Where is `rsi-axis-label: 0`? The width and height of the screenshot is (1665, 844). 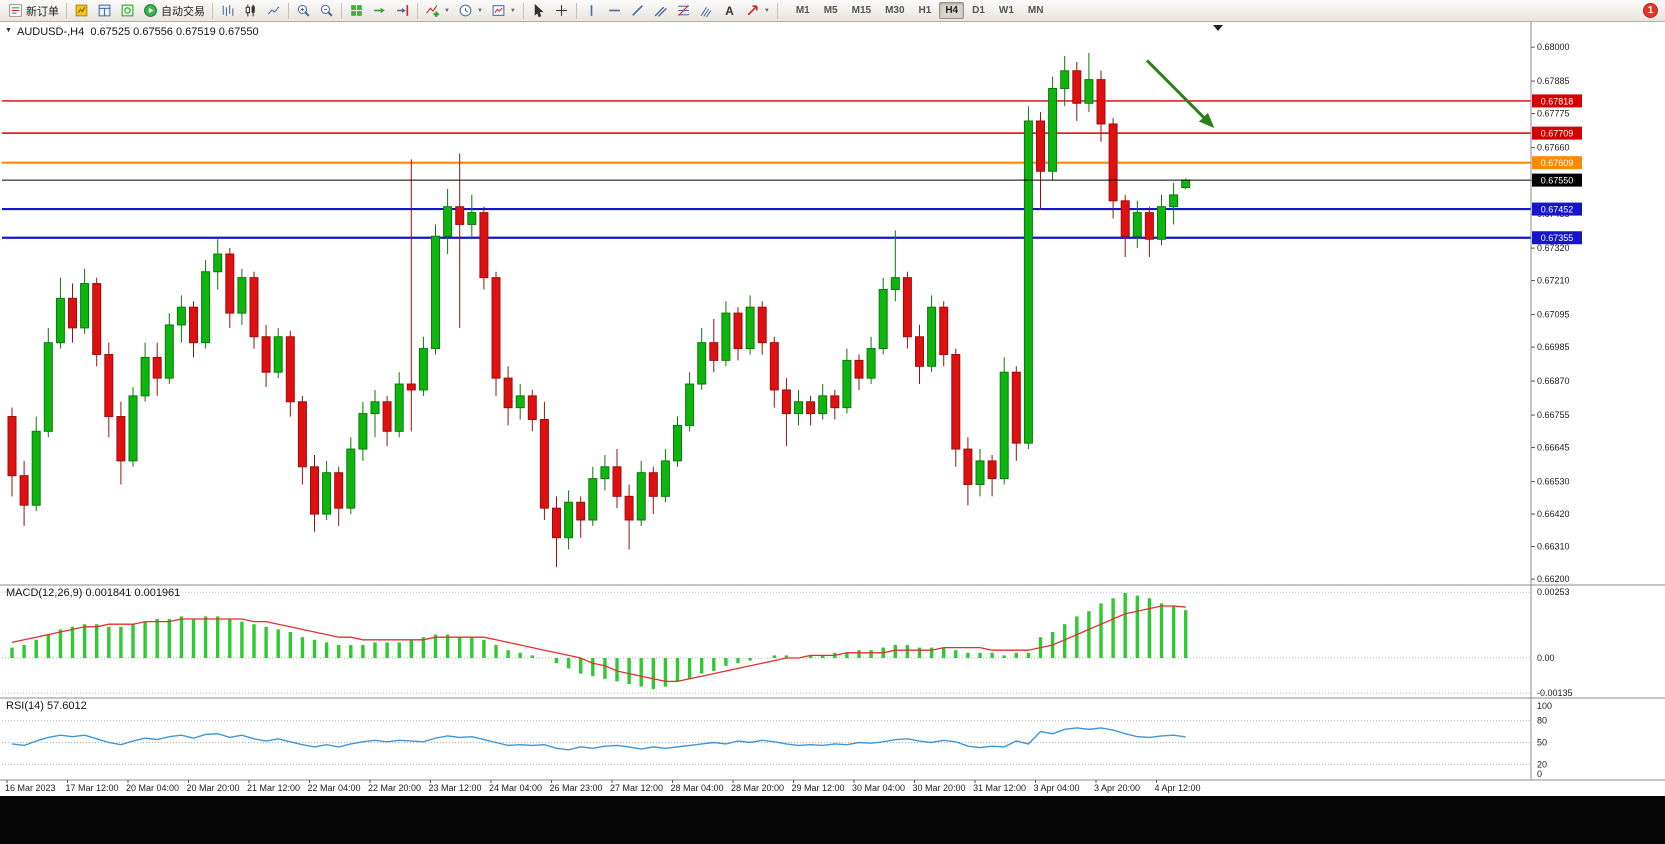 rsi-axis-label: 0 is located at coordinates (1539, 774).